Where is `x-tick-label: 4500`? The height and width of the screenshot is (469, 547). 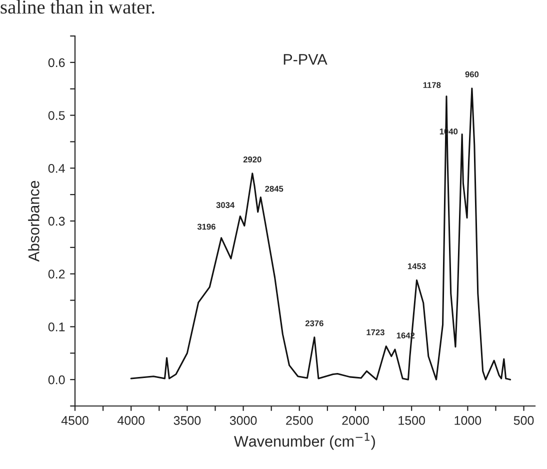 x-tick-label: 4500 is located at coordinates (74, 420).